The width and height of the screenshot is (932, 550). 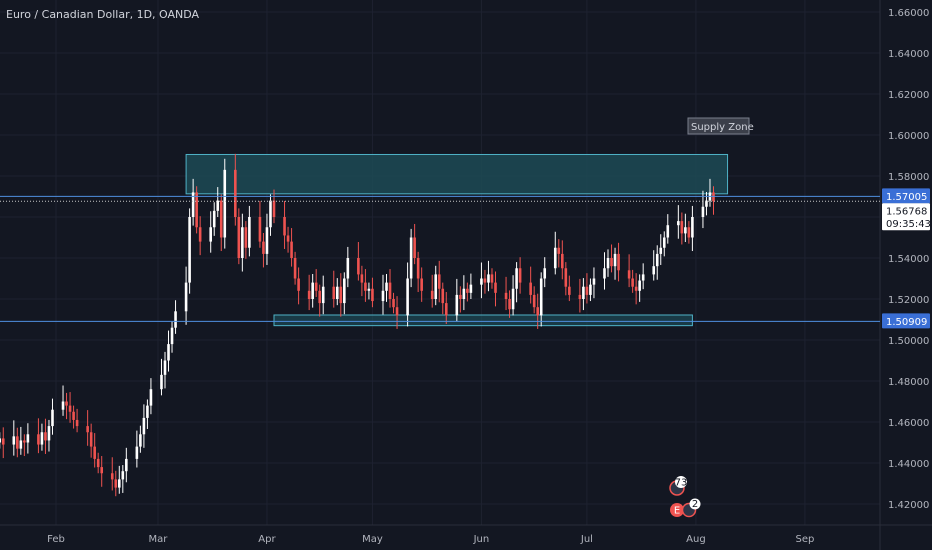 I want to click on x-tick-label: Jul, so click(x=586, y=539).